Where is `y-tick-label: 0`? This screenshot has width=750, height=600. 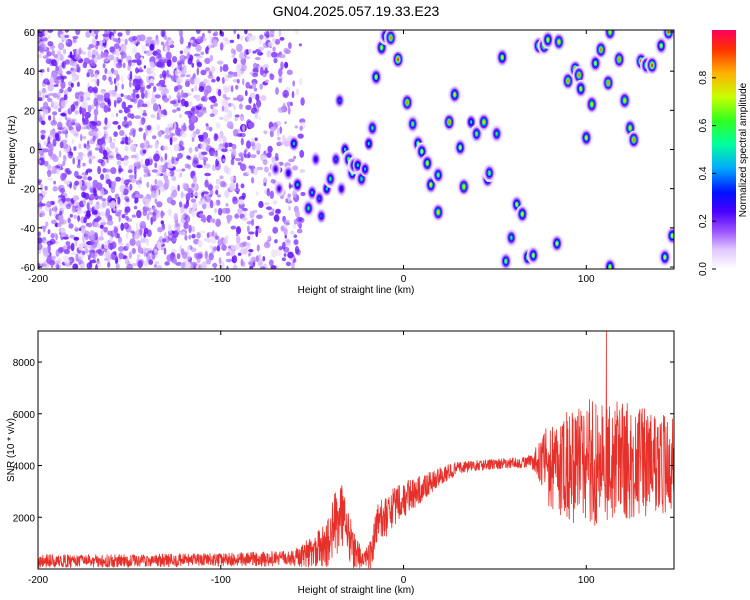
y-tick-label: 0 is located at coordinates (32, 151).